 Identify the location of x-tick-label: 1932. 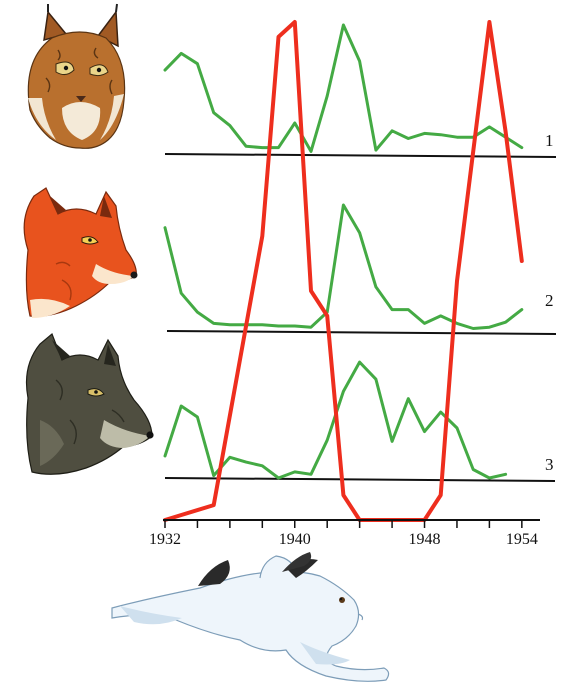
(165, 539).